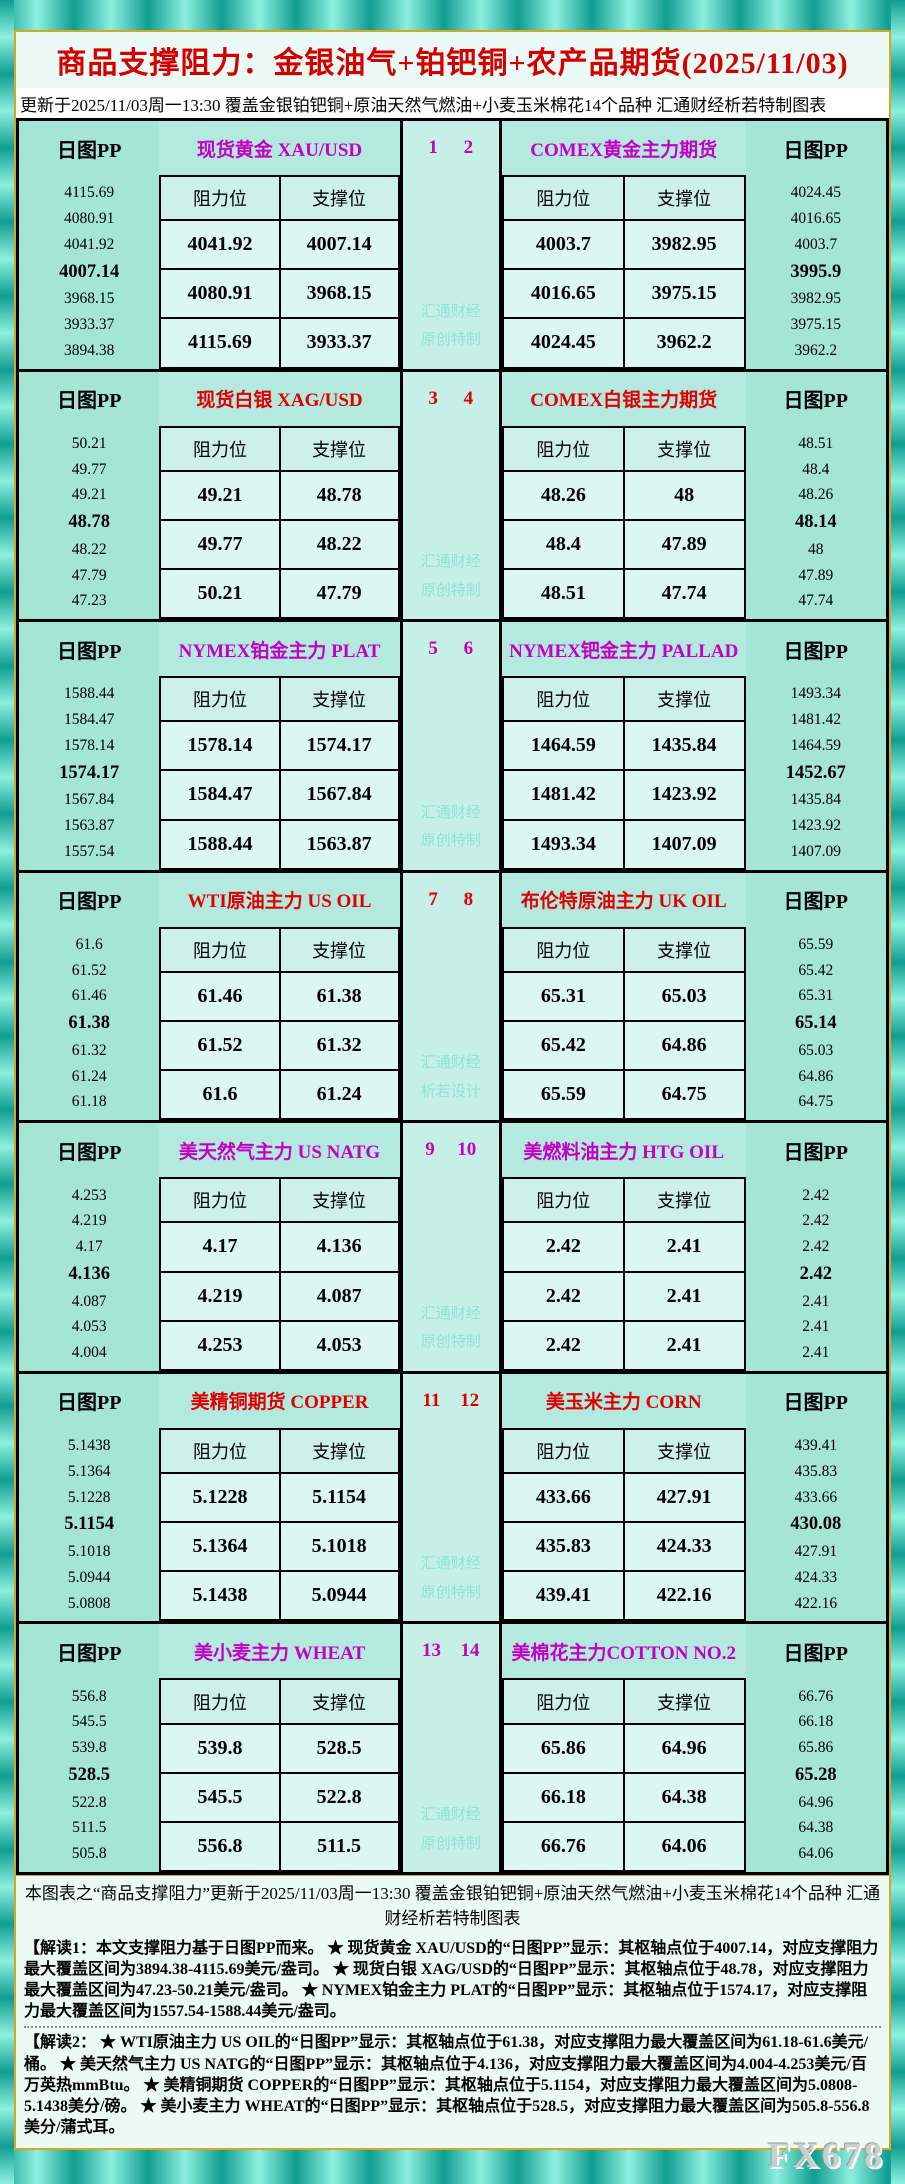  Describe the element at coordinates (452, 15) in the screenshot. I see `mosaic-border-top` at that location.